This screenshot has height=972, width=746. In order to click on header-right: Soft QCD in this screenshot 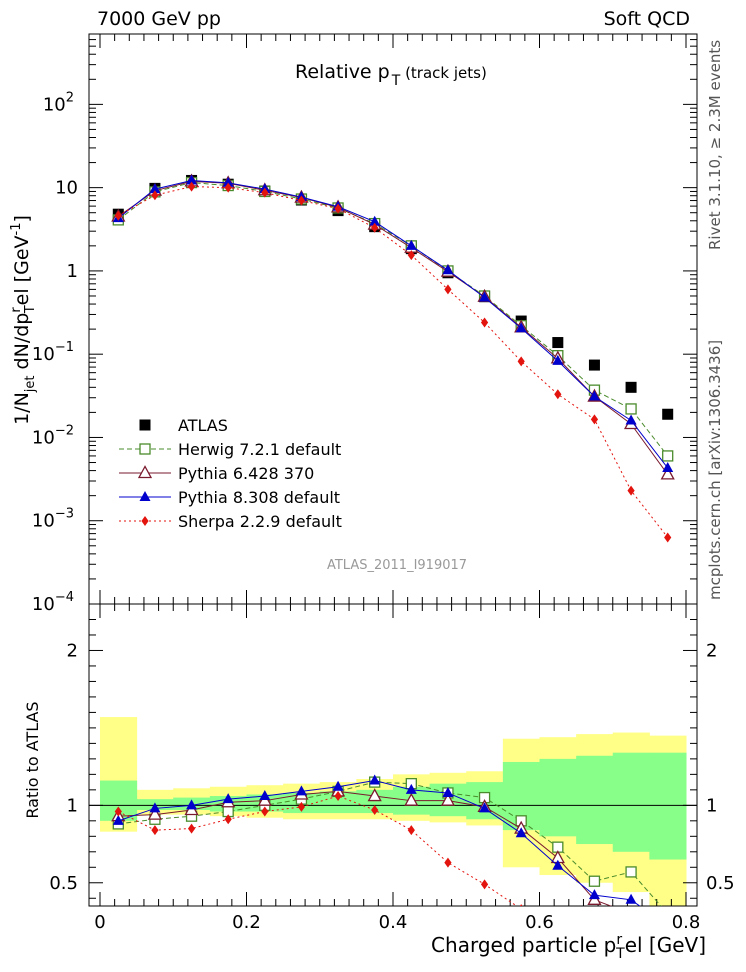, I will do `click(647, 19)`.